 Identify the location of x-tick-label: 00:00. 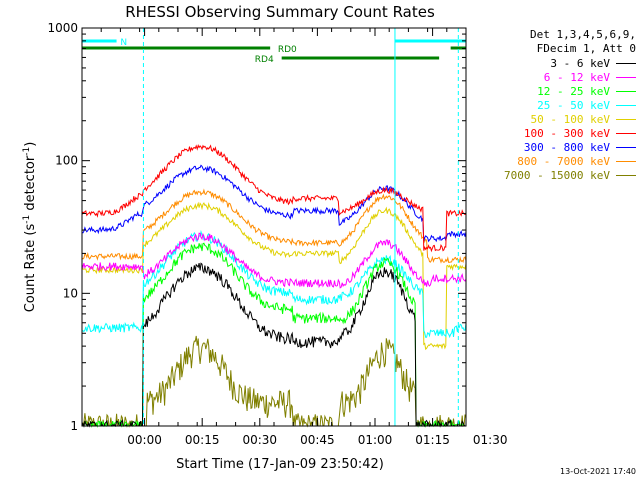
(144, 440).